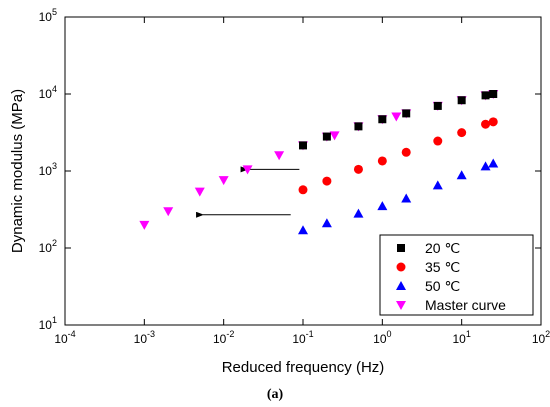  I want to click on y-tick-label: 10², so click(48, 246).